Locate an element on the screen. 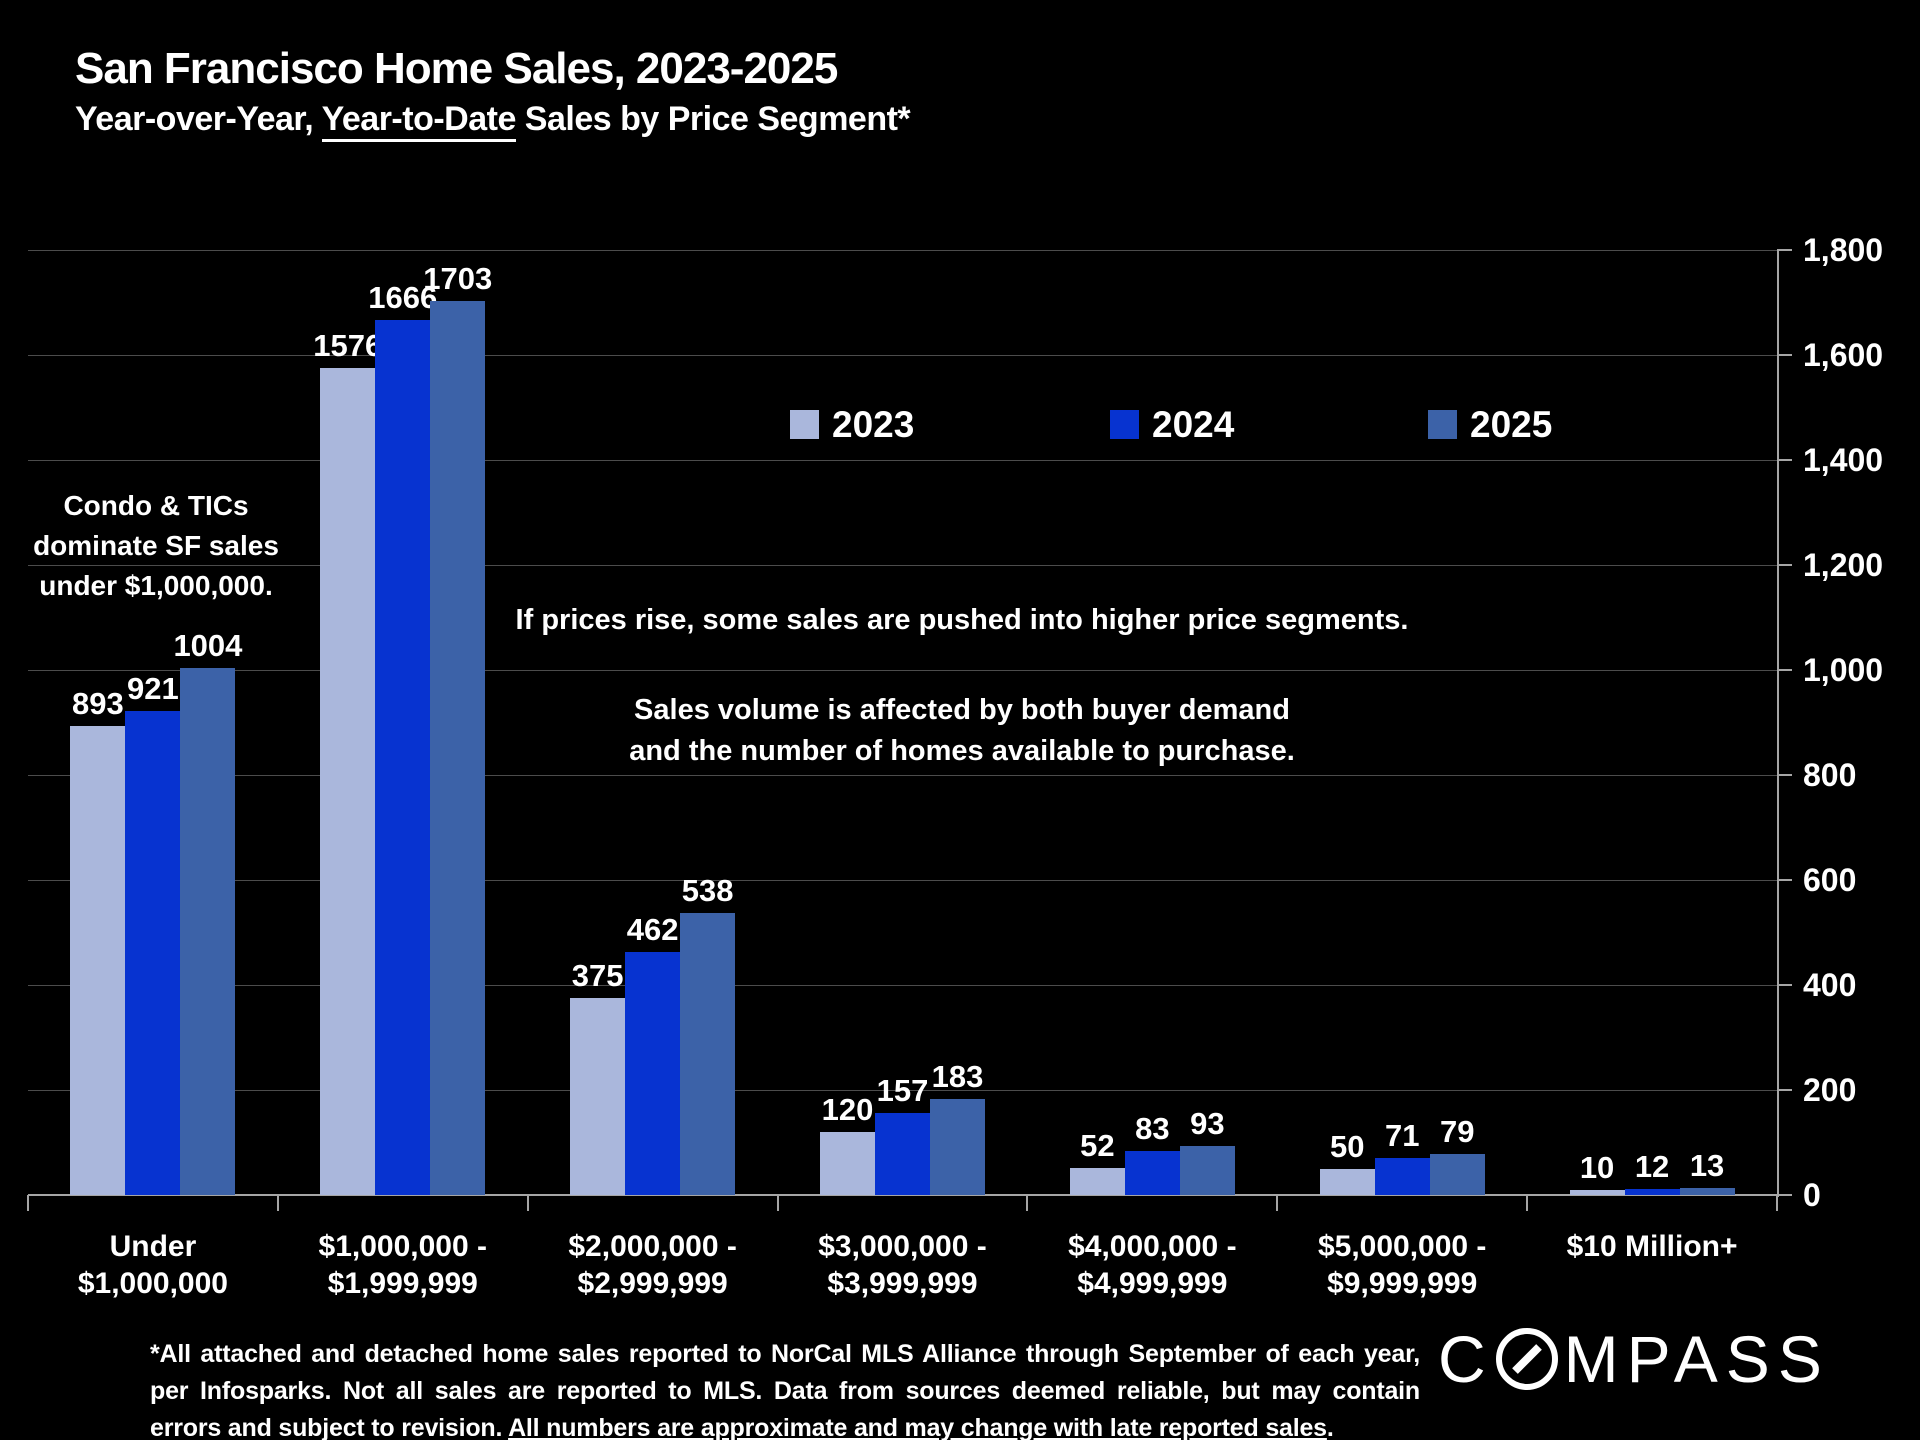 The height and width of the screenshot is (1440, 1920). legend-item-2025: 2025 is located at coordinates (1490, 424).